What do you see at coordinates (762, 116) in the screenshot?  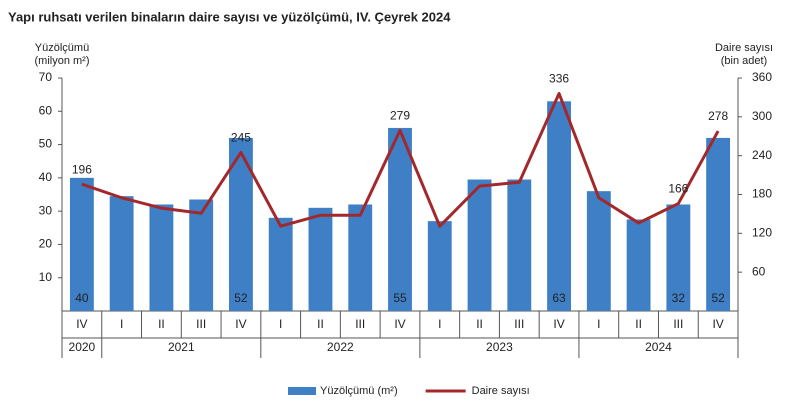 I see `y2-tick-label: 300` at bounding box center [762, 116].